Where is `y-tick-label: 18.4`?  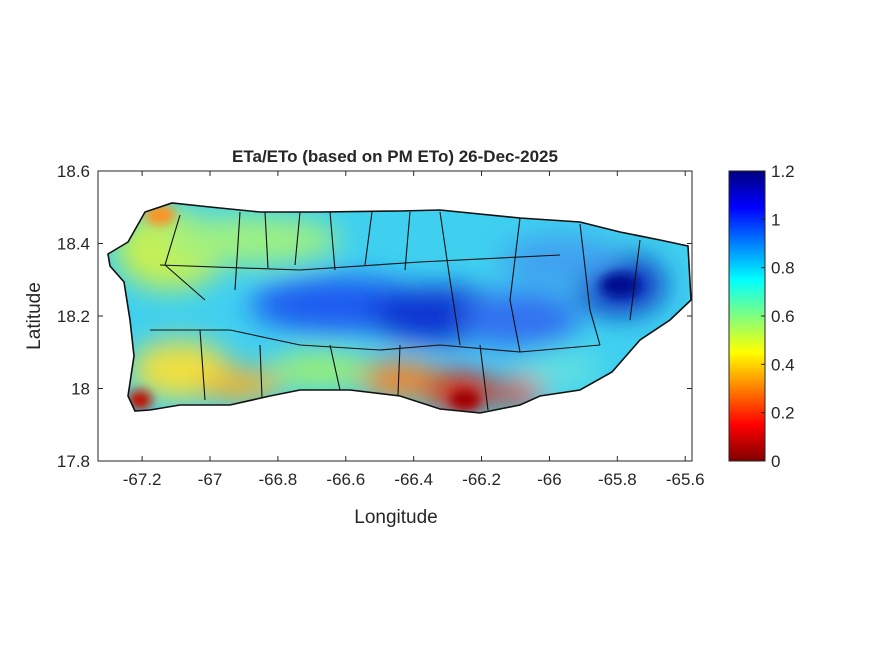
y-tick-label: 18.4 is located at coordinates (73, 244).